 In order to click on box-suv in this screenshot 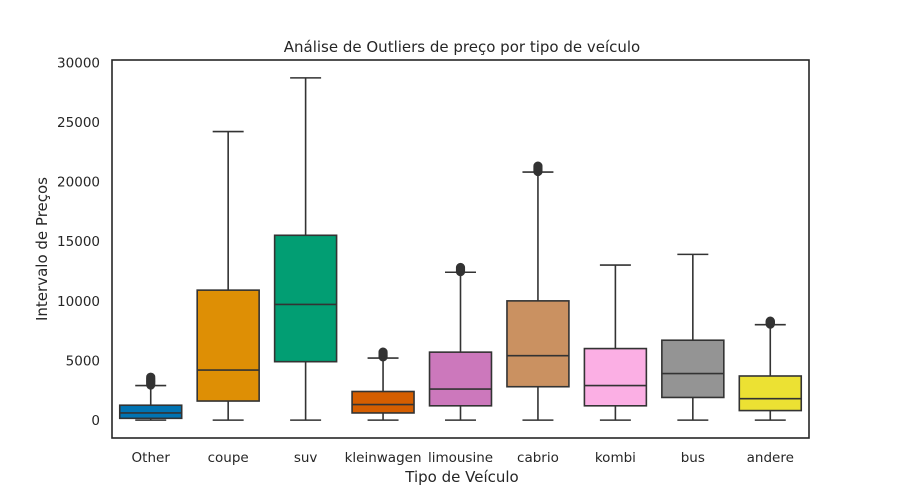, I will do `click(305, 249)`.